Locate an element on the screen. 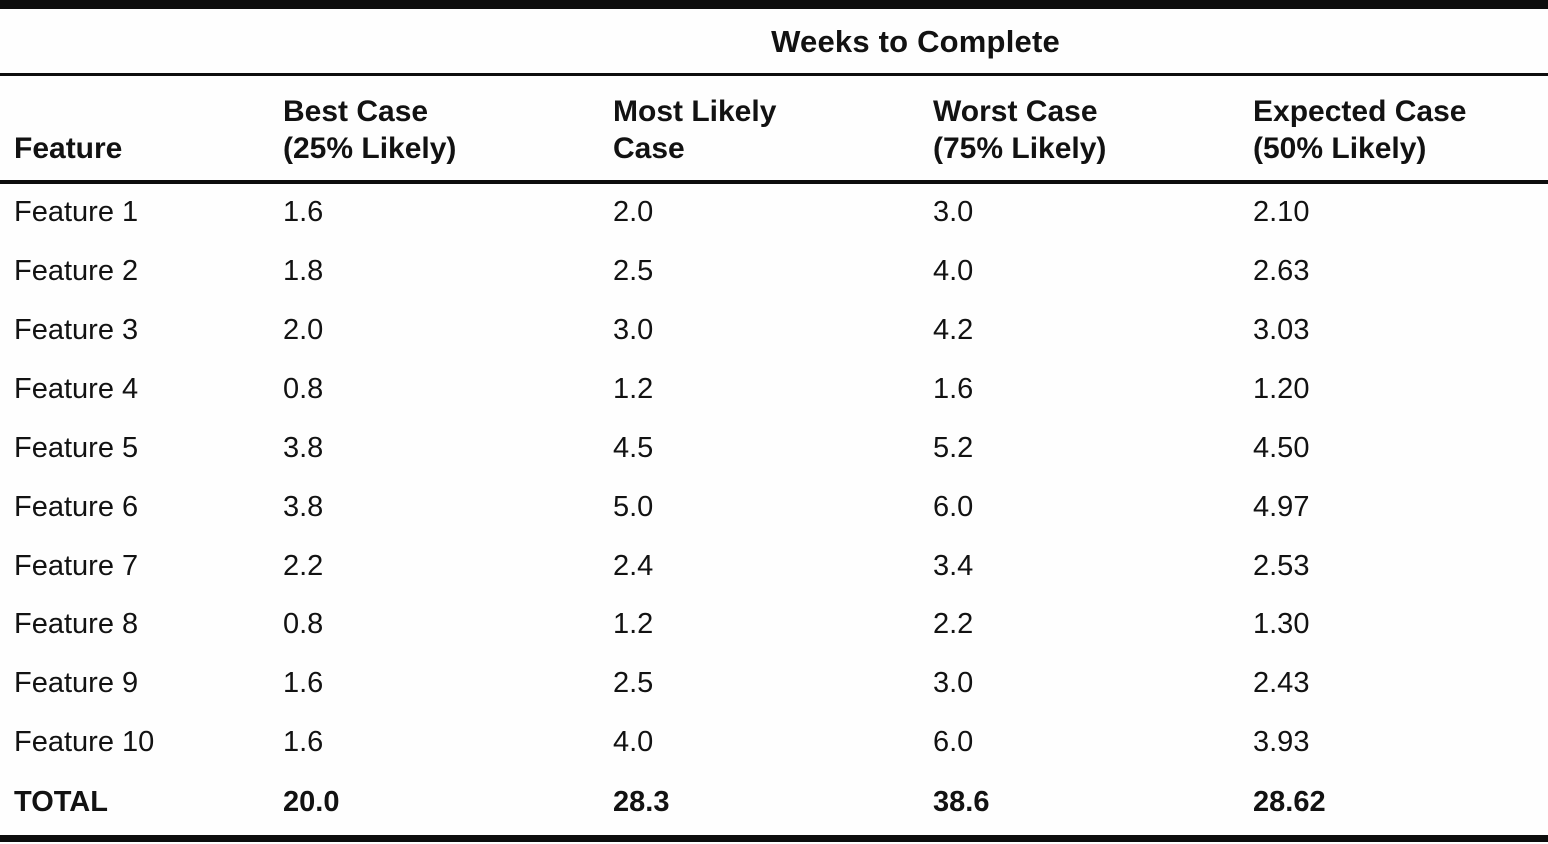 This screenshot has height=844, width=1548. column-header-most-likely-case: Most Likely Case is located at coordinates (773, 129).